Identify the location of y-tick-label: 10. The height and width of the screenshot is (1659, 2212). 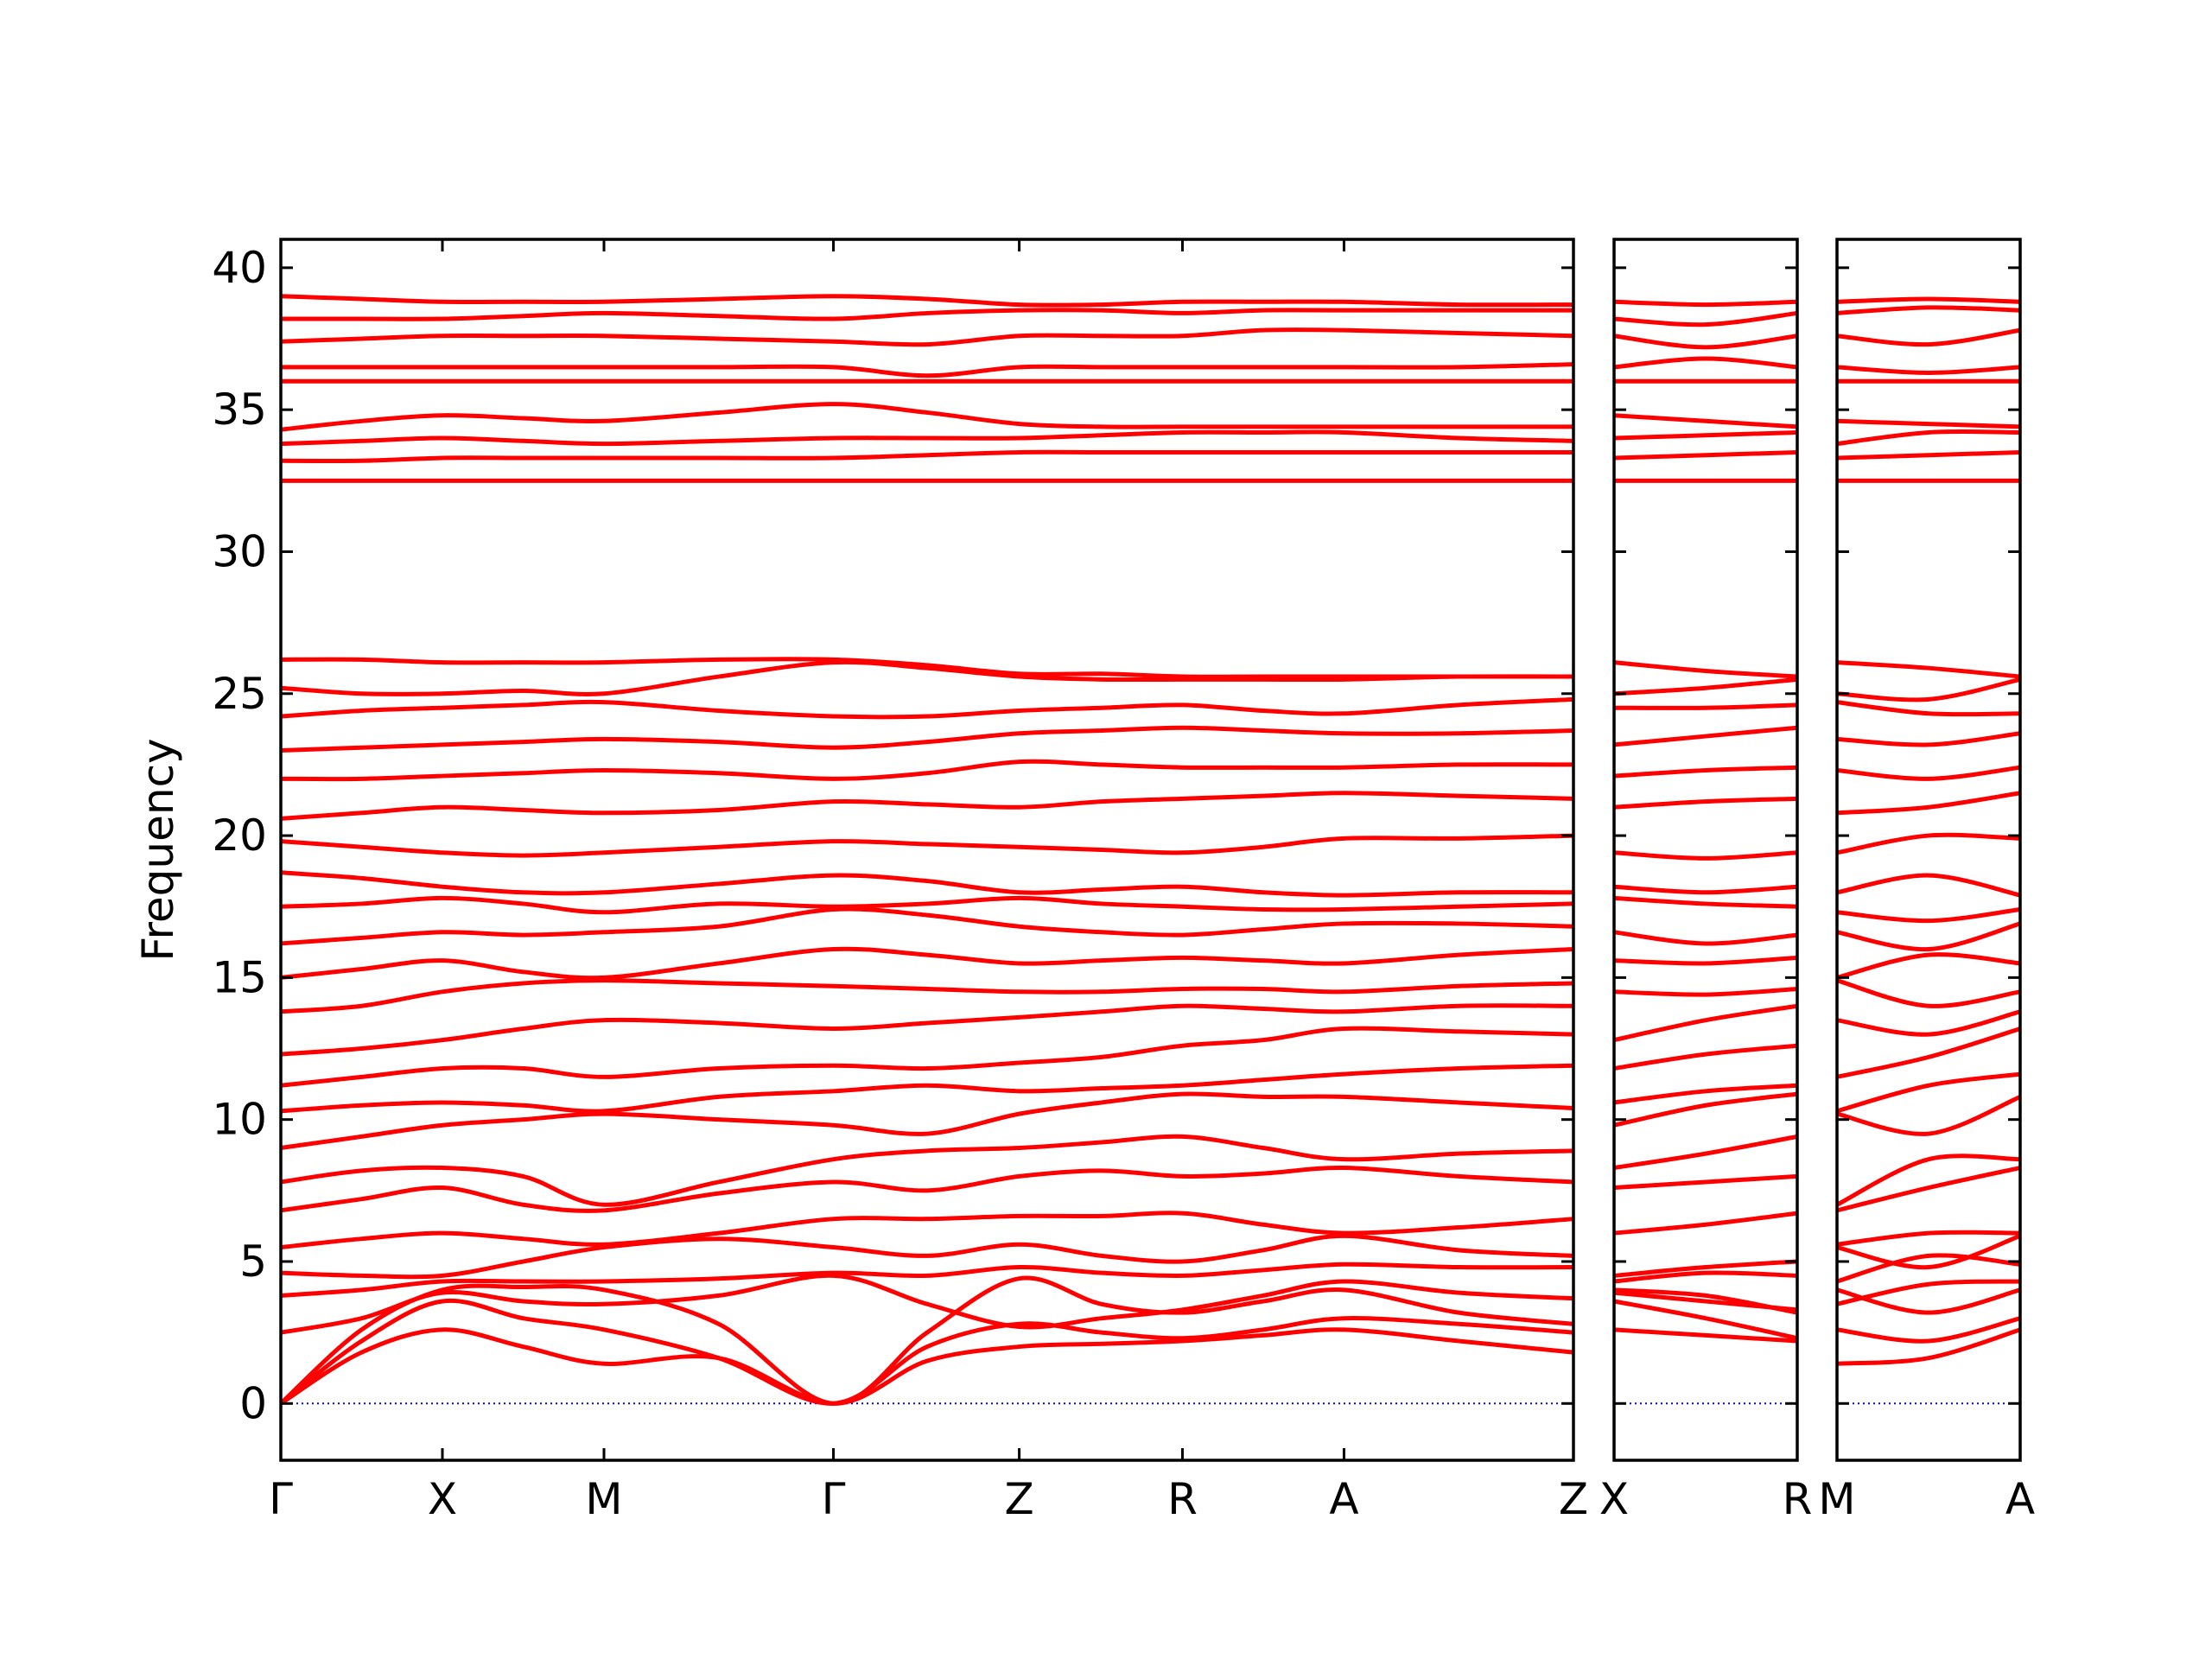
(239, 1120).